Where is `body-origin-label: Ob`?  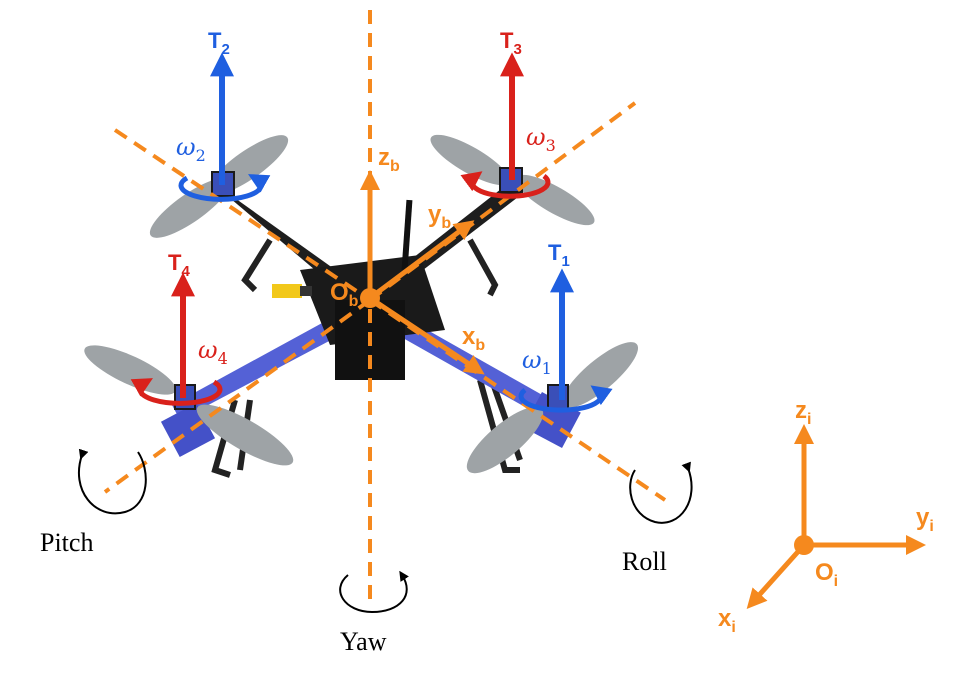
body-origin-label: Ob is located at coordinates (344, 294).